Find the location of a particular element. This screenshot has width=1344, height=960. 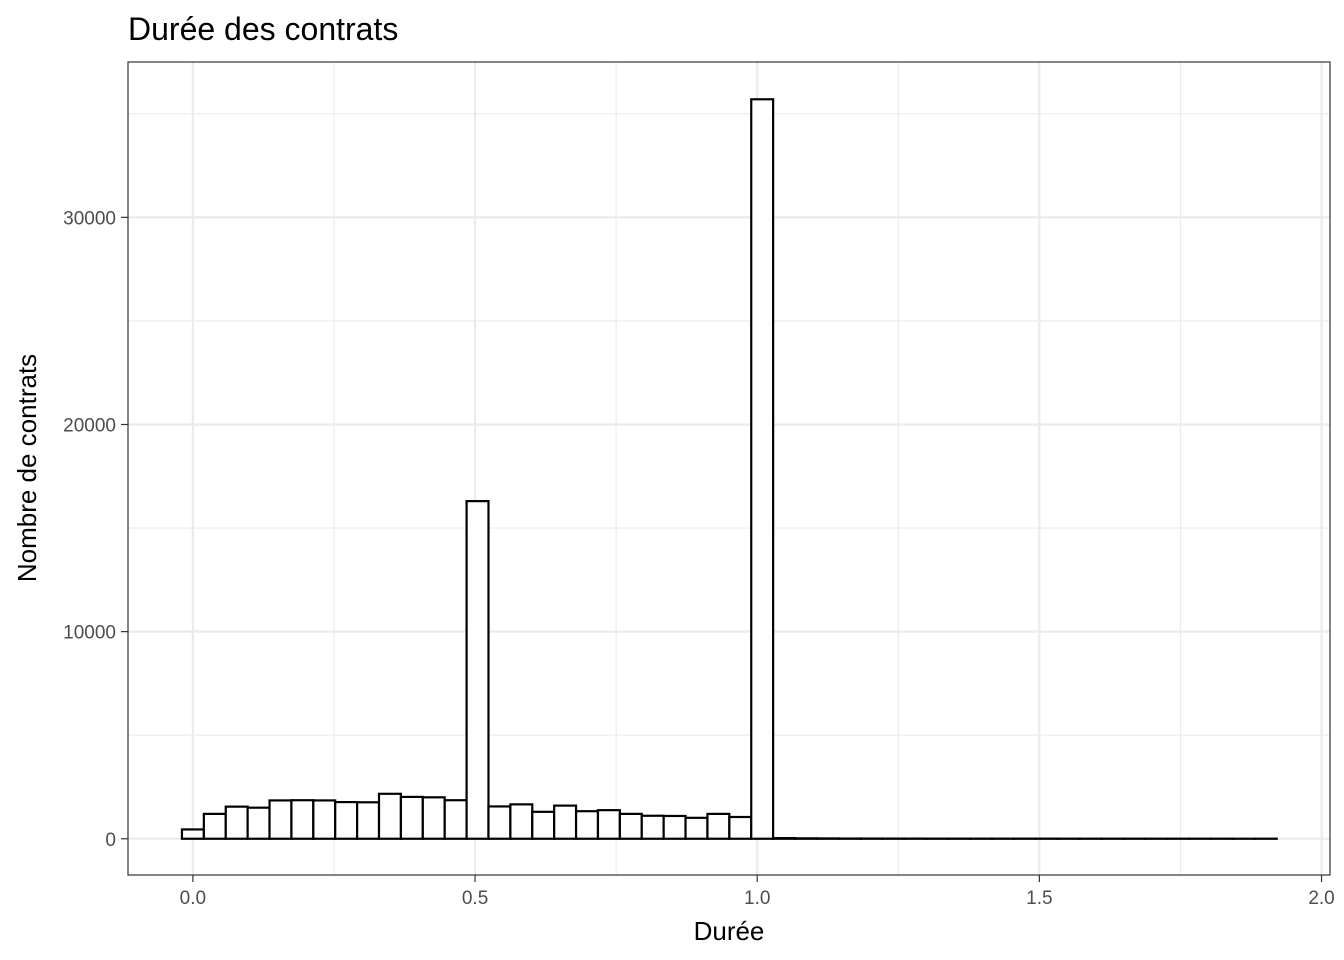

y-tick-label: 20000 is located at coordinates (89, 425).